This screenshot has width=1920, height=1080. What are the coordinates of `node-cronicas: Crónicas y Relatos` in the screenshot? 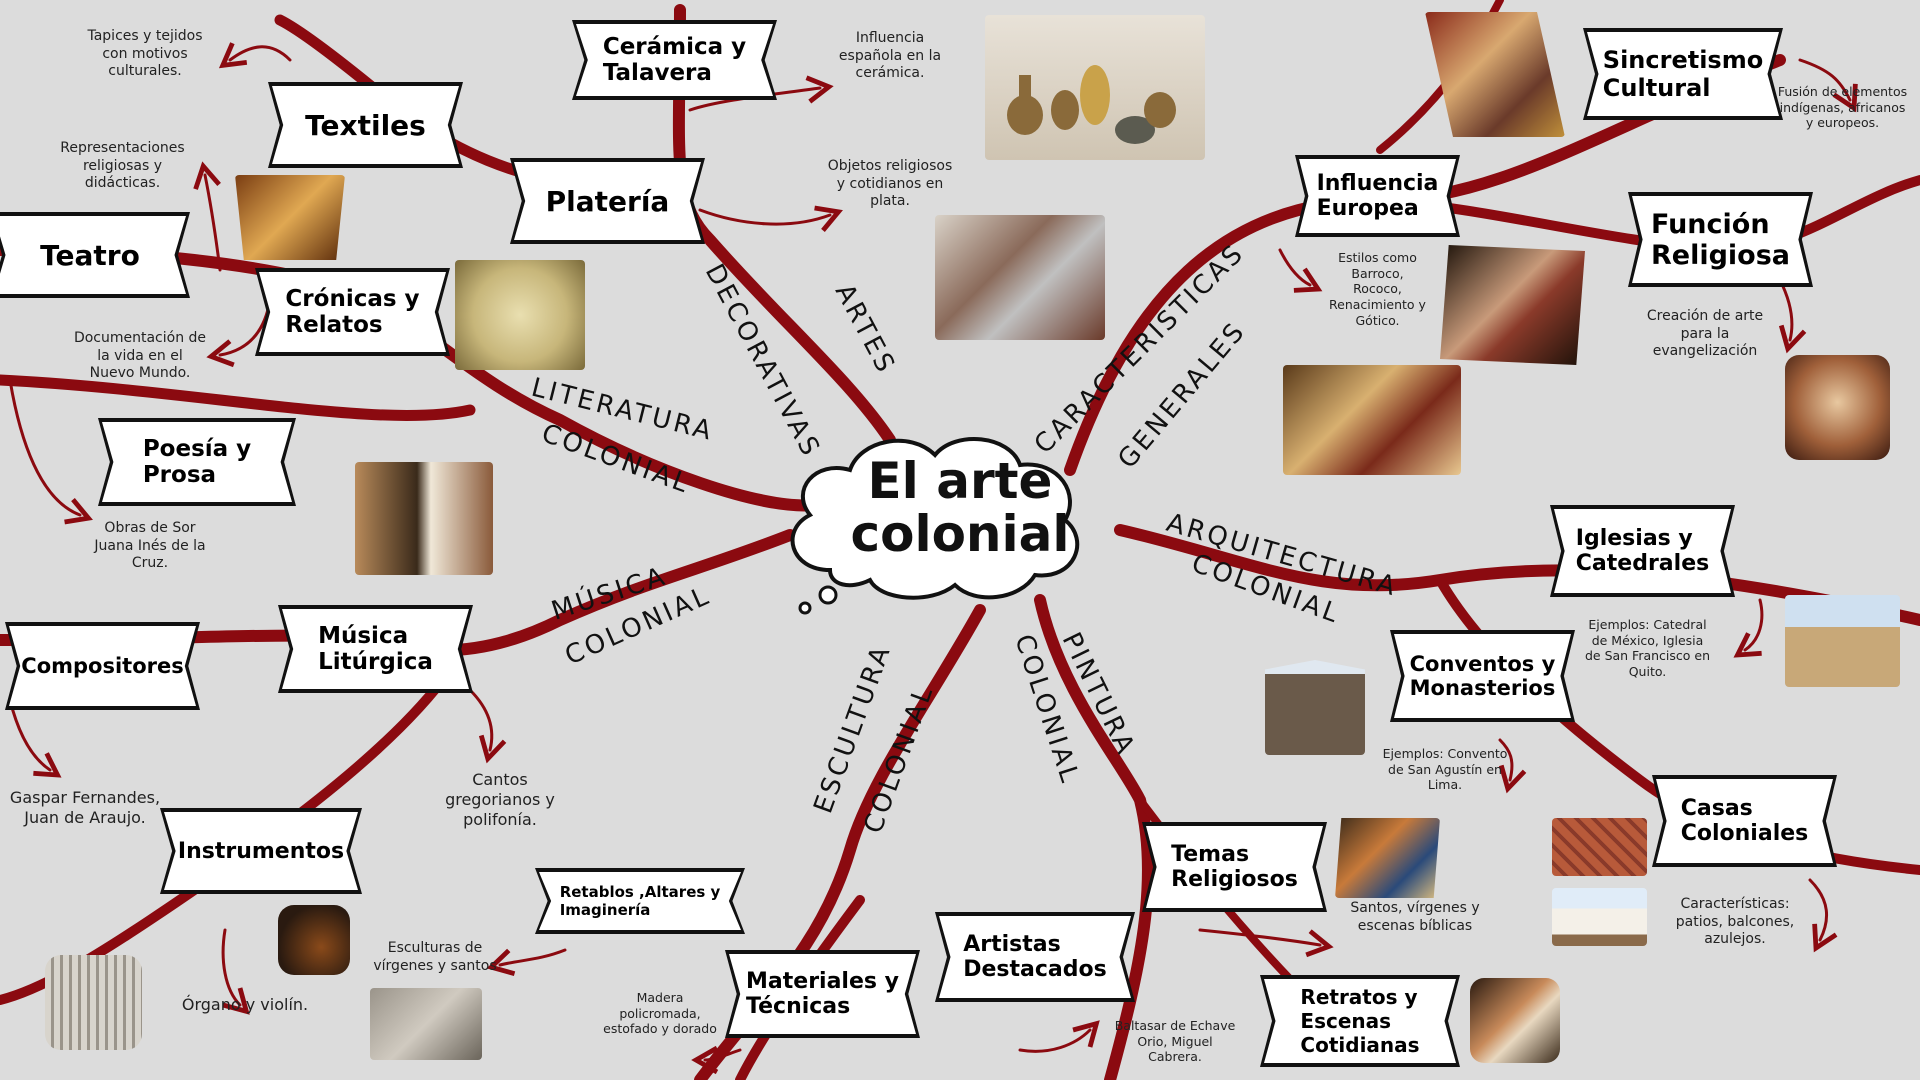 It's located at (352, 312).